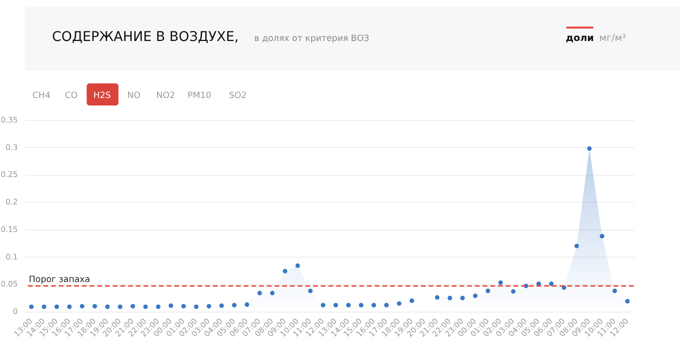  Describe the element at coordinates (59, 280) in the screenshot. I see `ref-line-label: Порог запаха` at that location.